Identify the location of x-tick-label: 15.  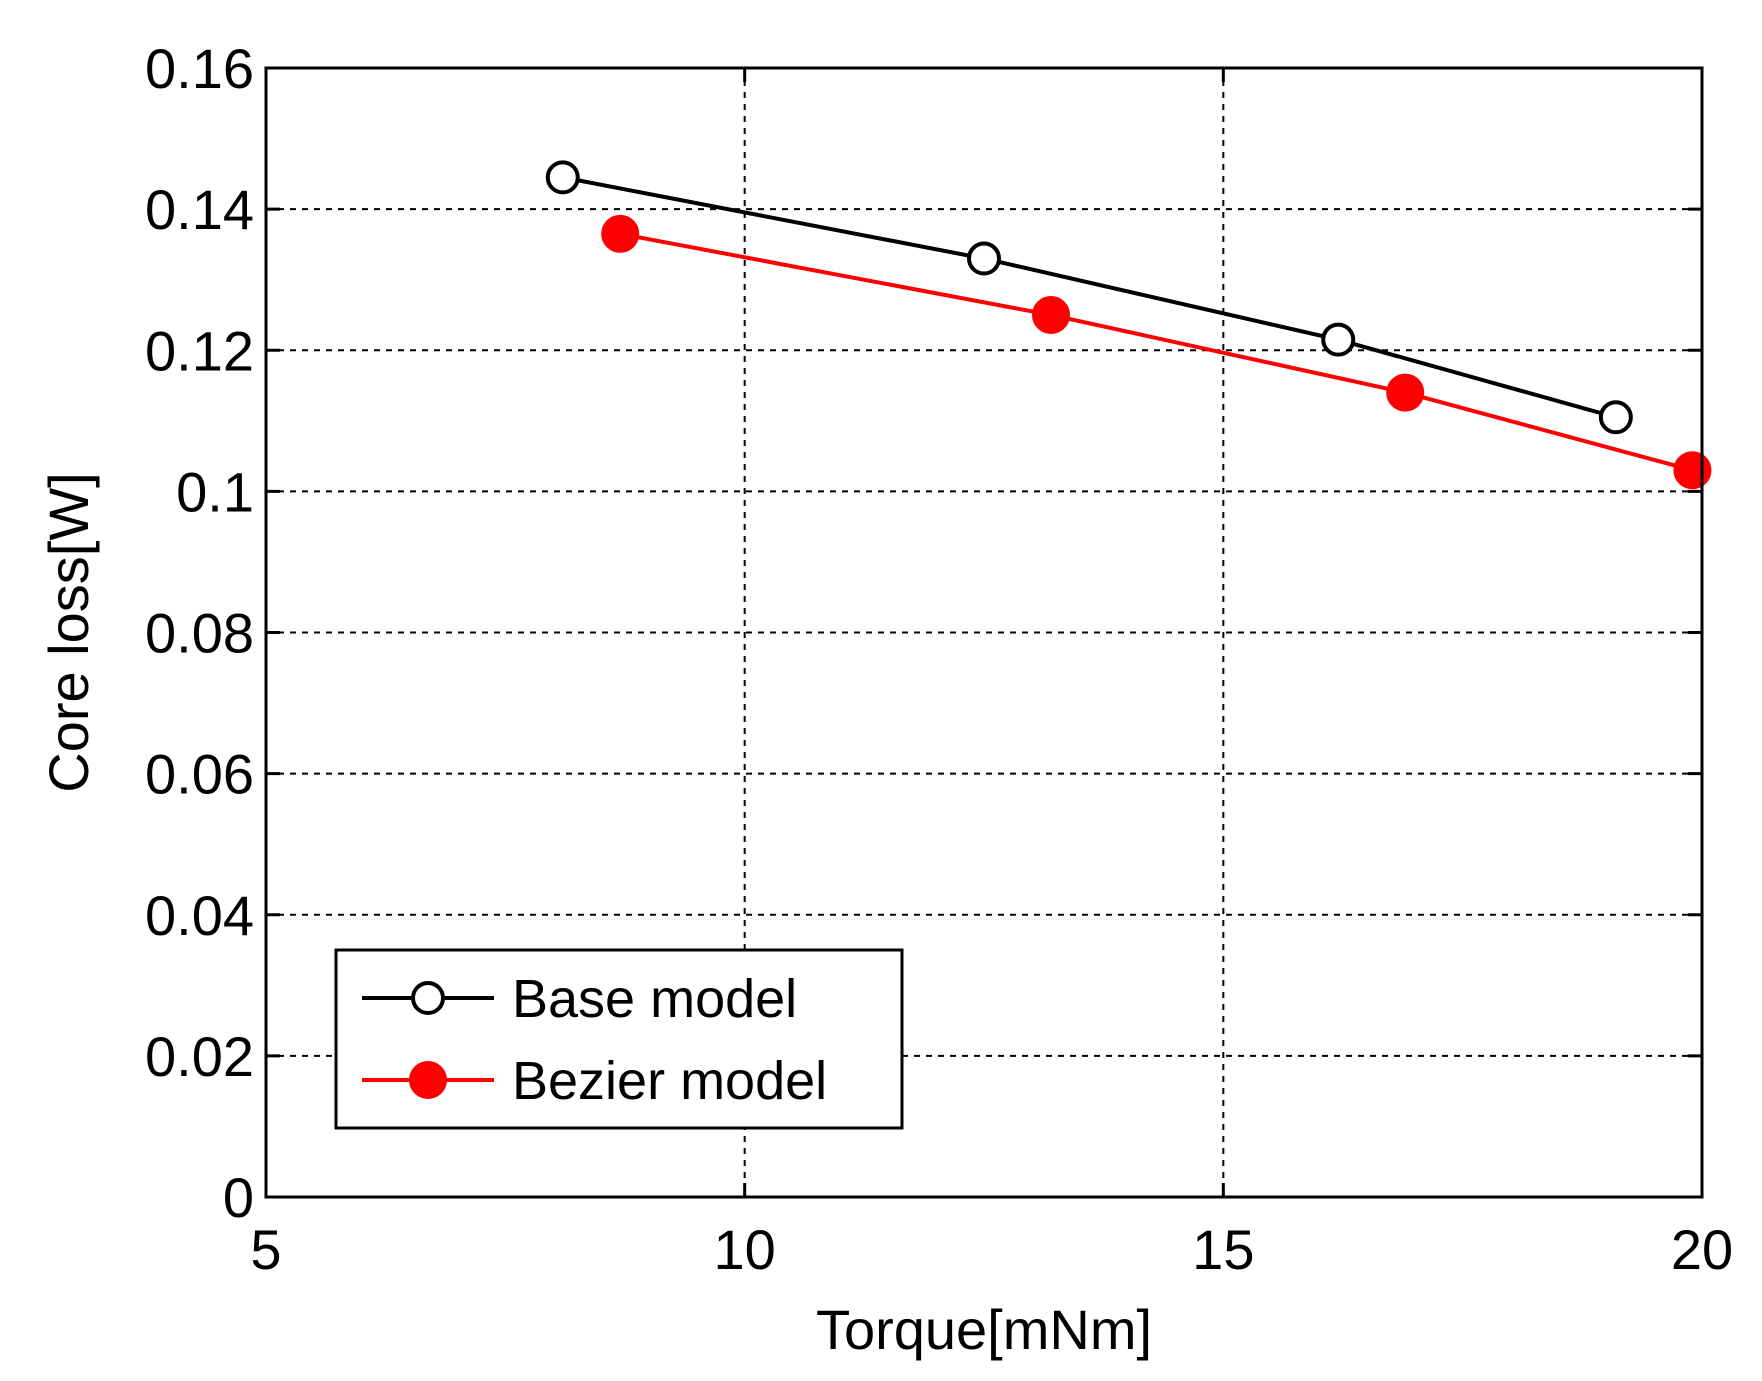
(1223, 1249).